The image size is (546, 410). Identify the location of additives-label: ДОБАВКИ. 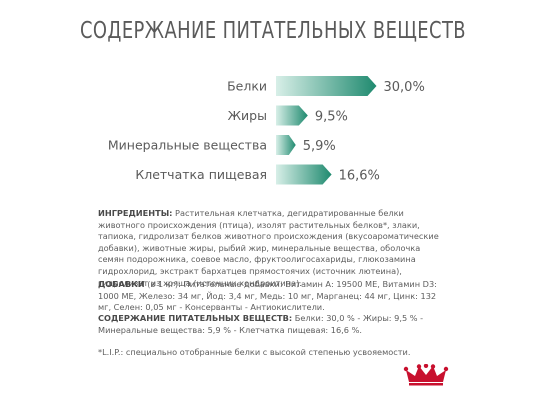
(121, 284).